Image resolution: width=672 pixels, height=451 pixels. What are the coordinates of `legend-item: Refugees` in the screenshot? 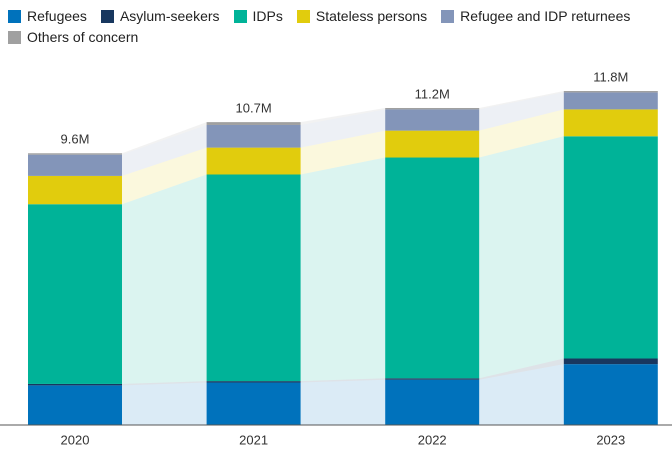 It's located at (47, 16).